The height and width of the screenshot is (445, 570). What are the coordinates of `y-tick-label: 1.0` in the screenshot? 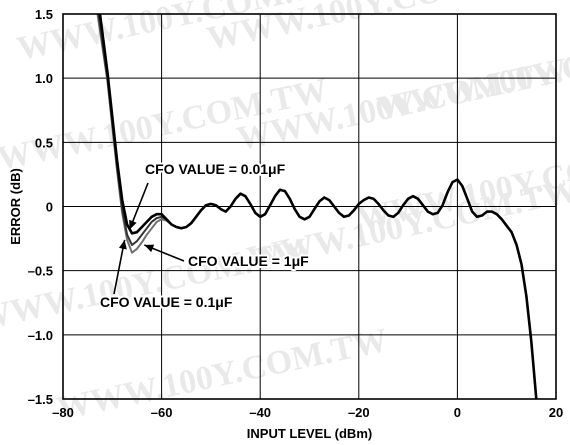 It's located at (44, 78).